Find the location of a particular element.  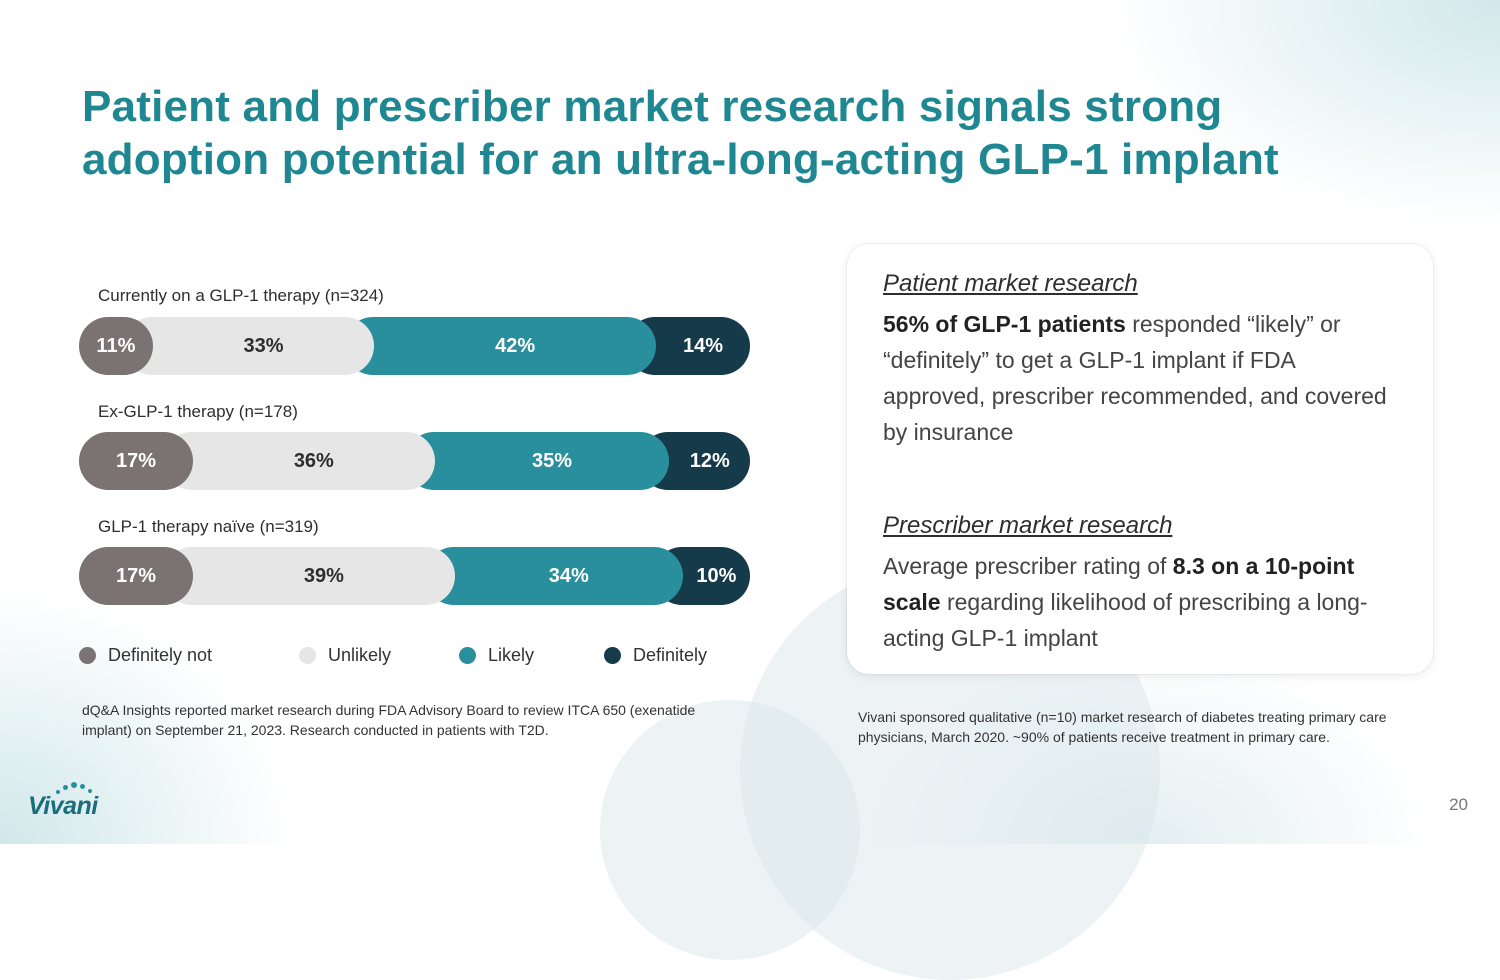

page-number: 20 is located at coordinates (1458, 804).